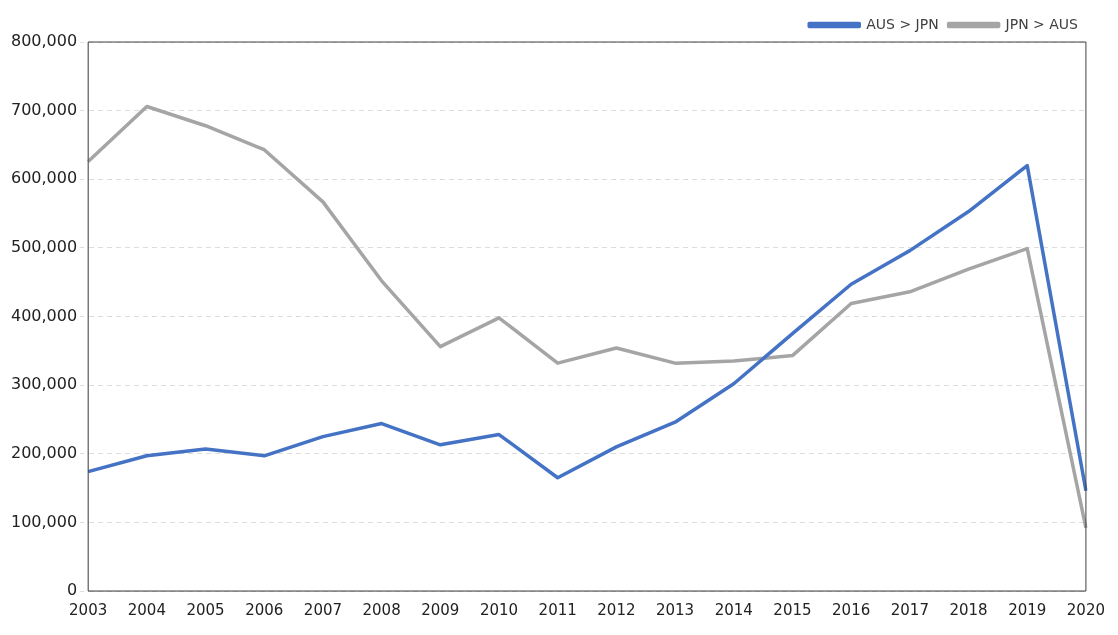 This screenshot has width=1118, height=635. What do you see at coordinates (44, 315) in the screenshot?
I see `y-tick-label: 400,000` at bounding box center [44, 315].